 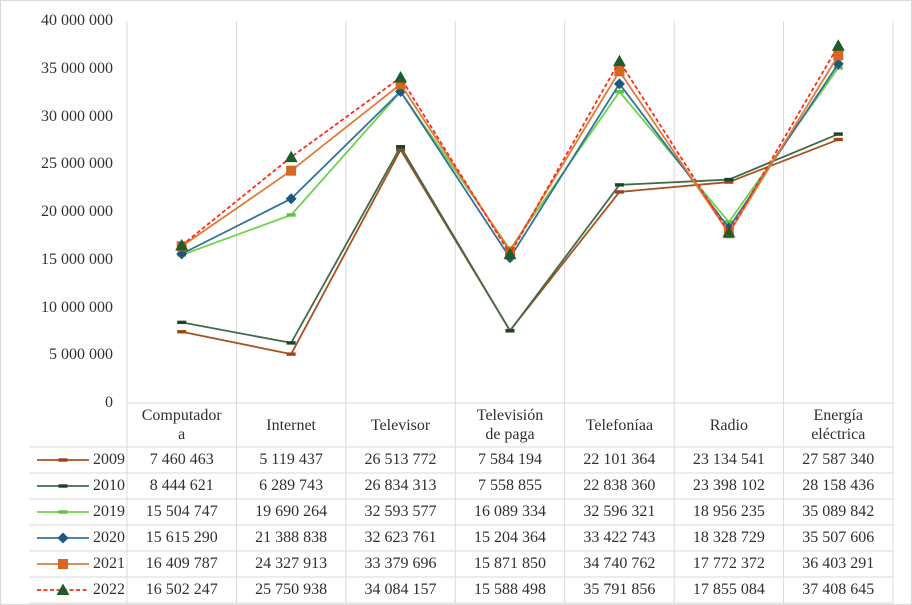 I want to click on table-cell: 26 513 772, so click(x=400, y=459).